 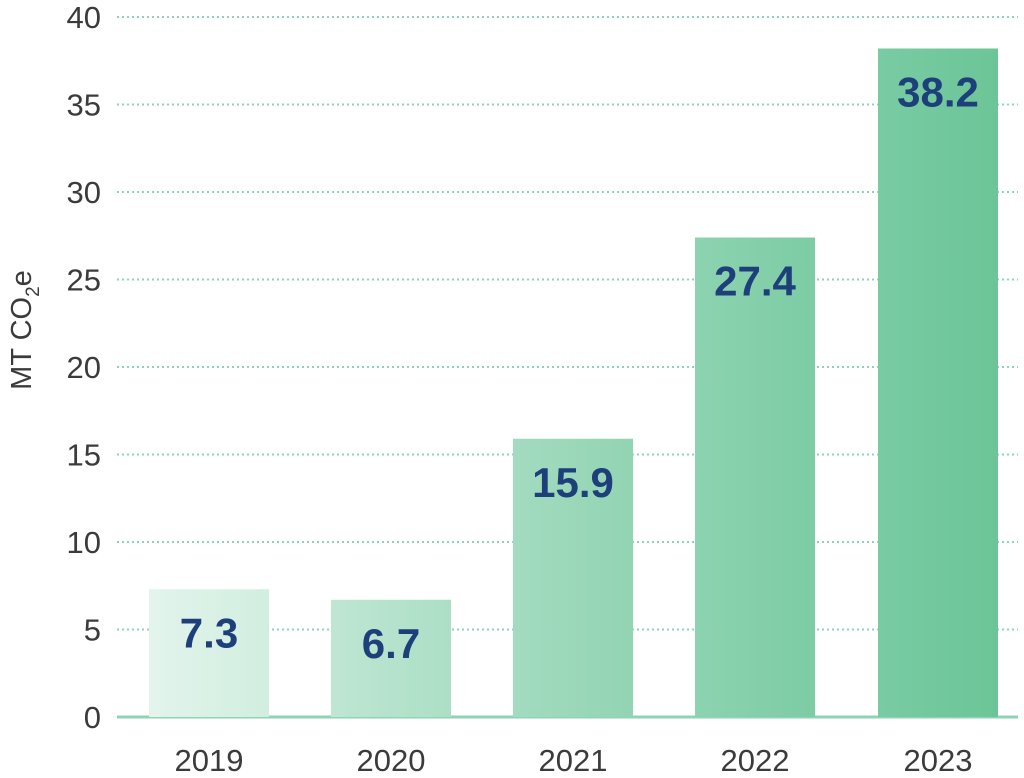 What do you see at coordinates (209, 632) in the screenshot?
I see `bar-value-label: 7.3` at bounding box center [209, 632].